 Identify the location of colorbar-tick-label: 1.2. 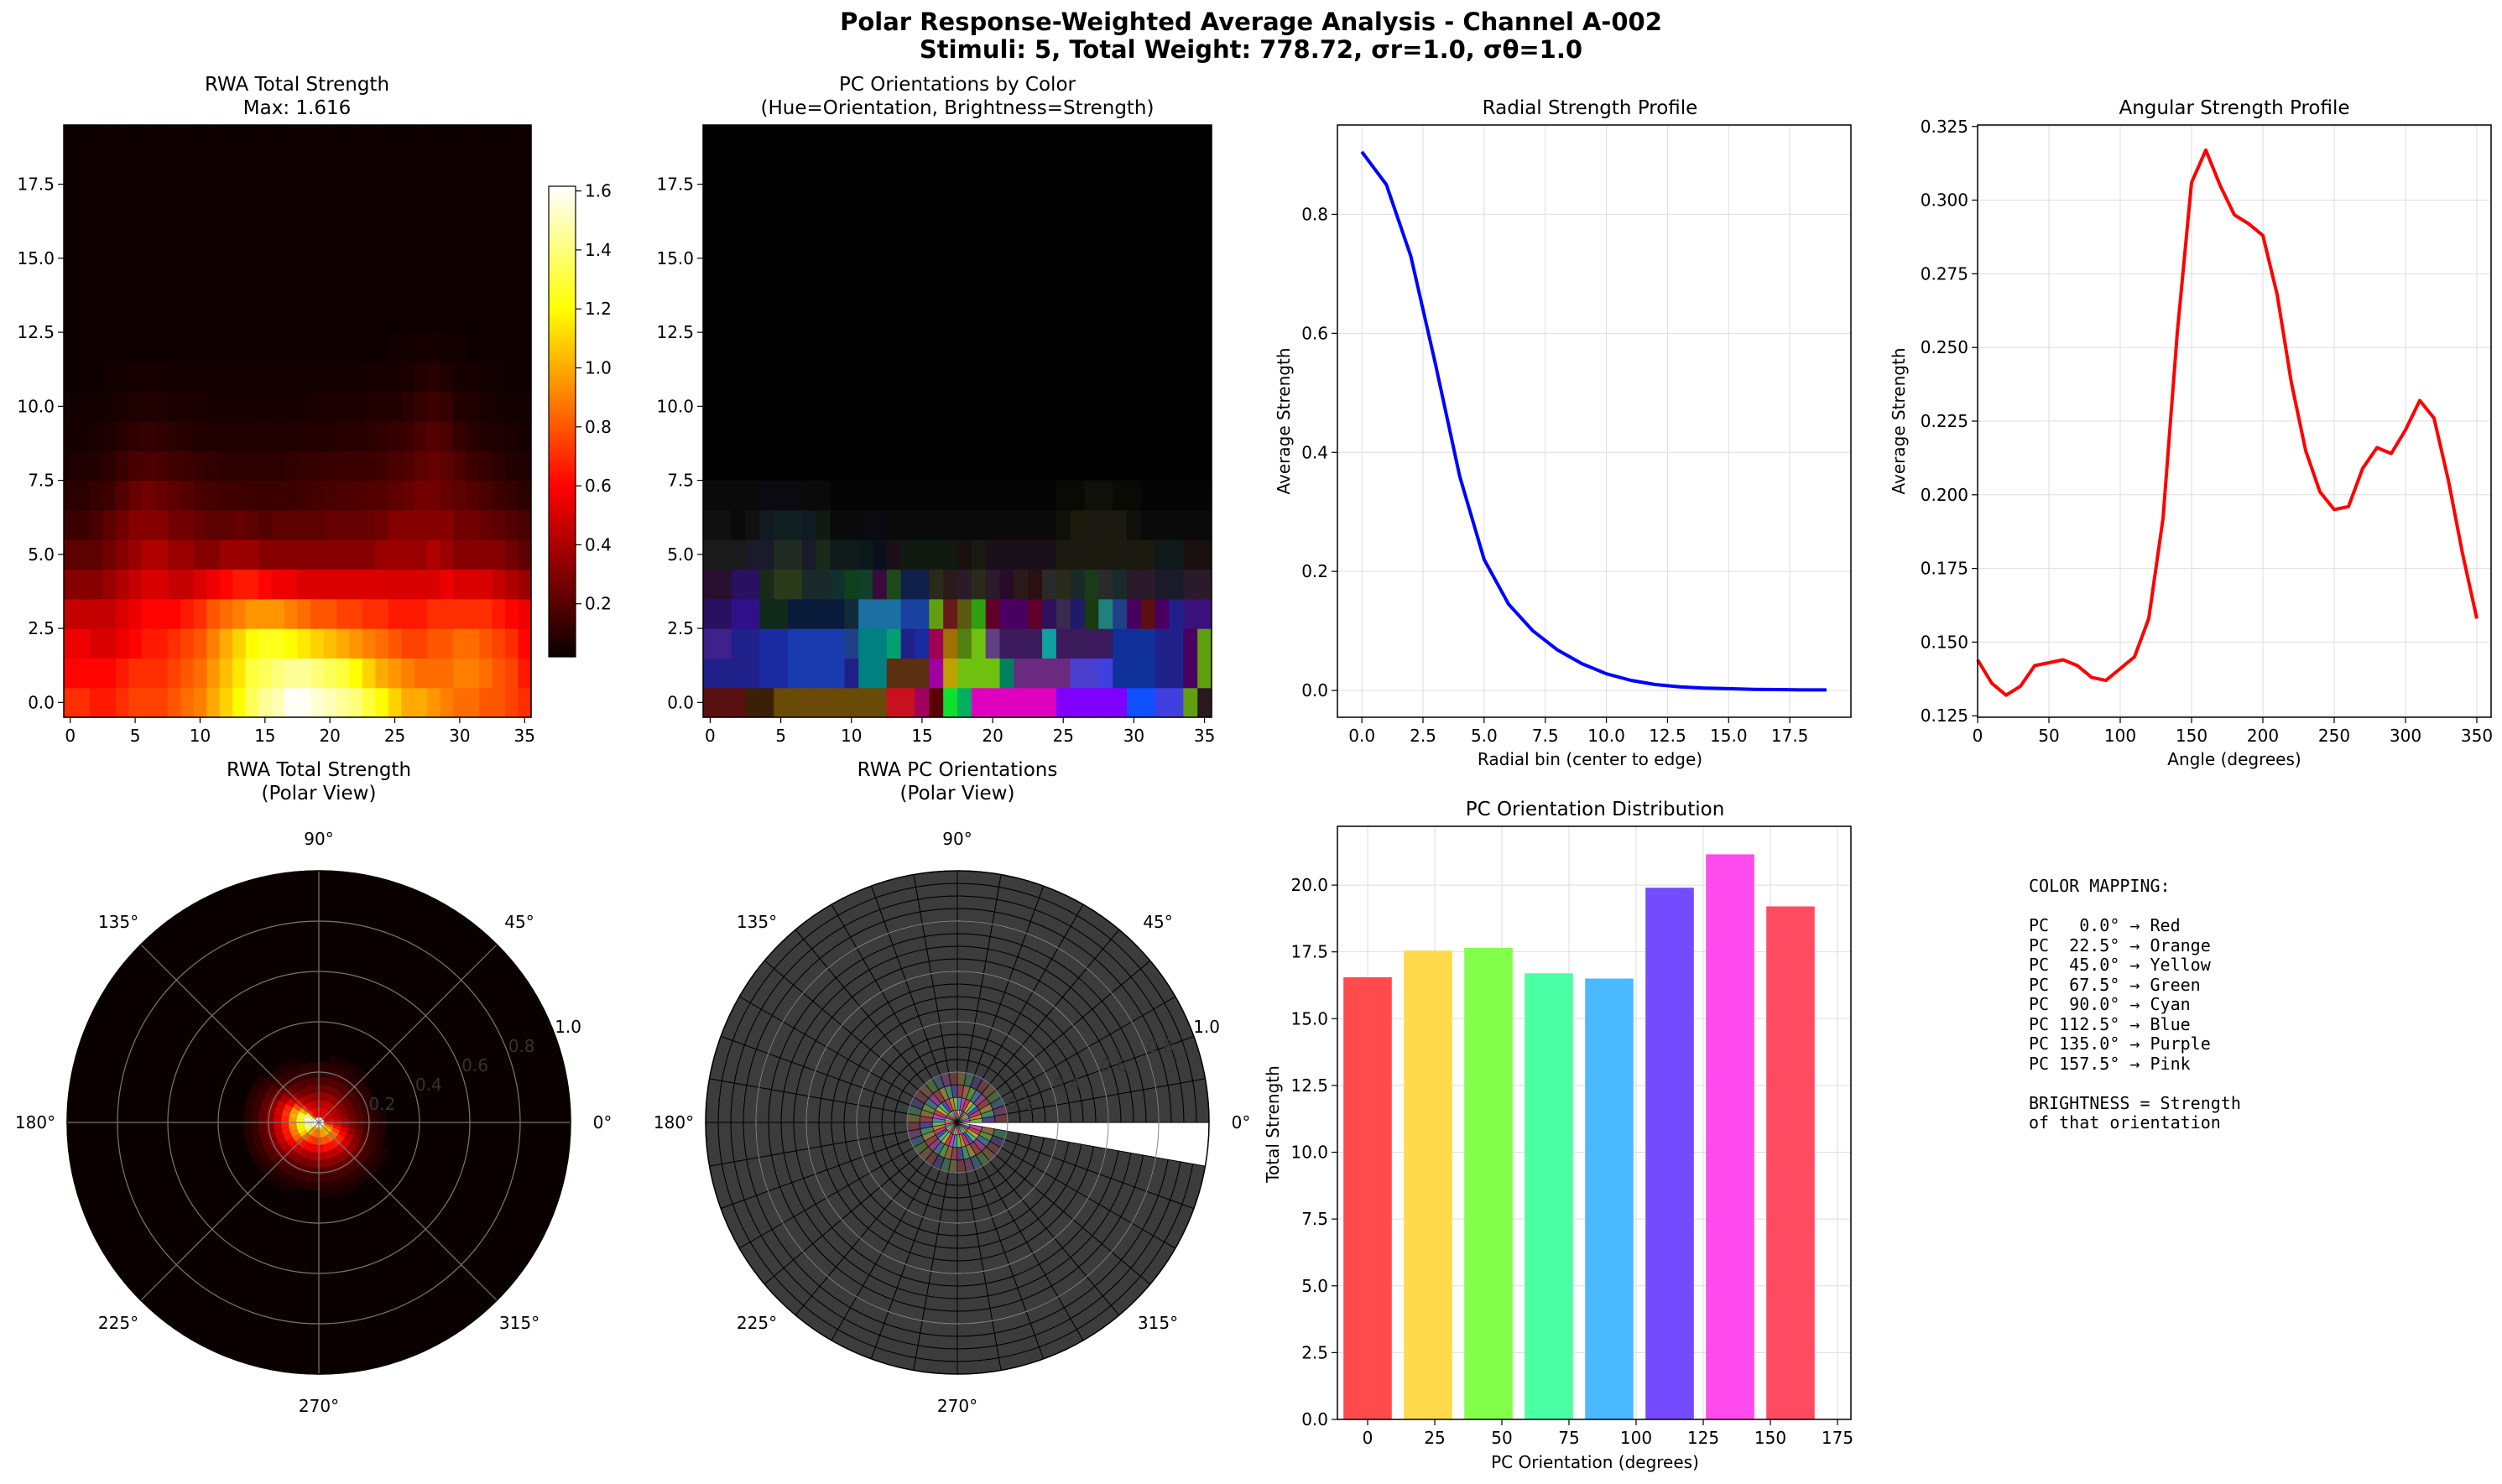
(598, 309).